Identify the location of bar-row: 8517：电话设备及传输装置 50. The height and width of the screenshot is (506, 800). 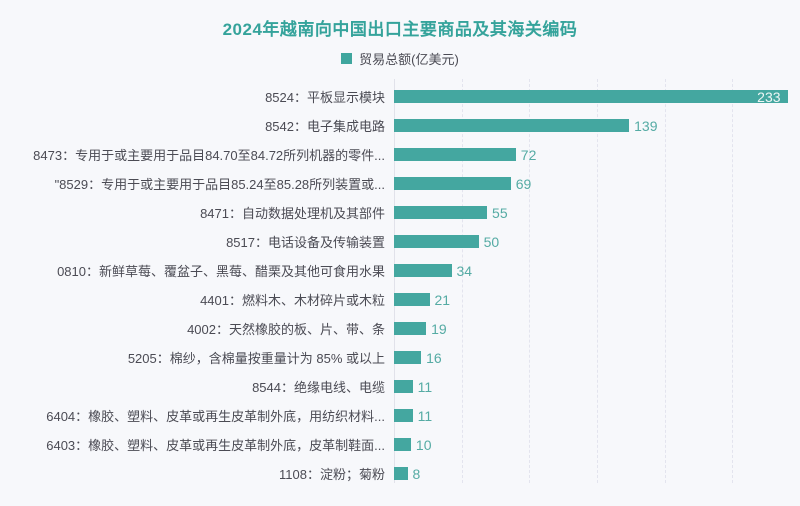
(400, 241).